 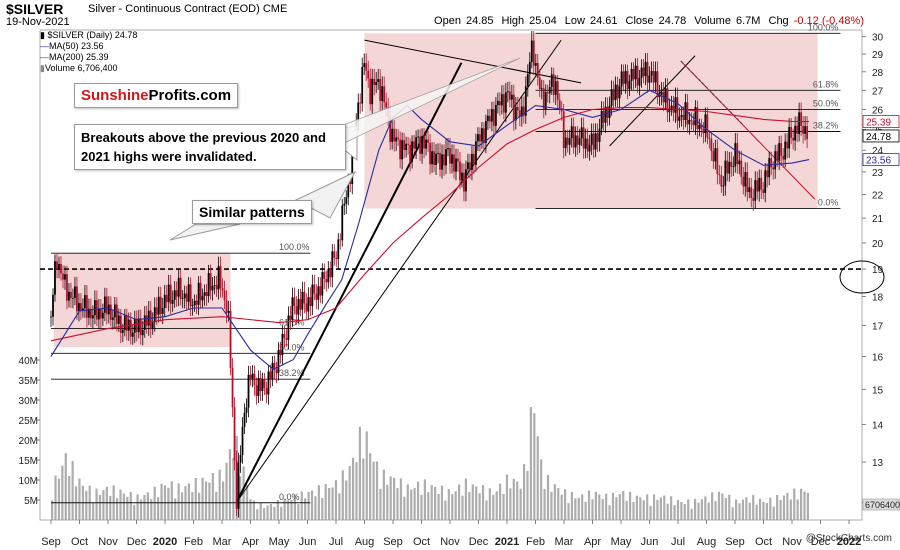 I want to click on low-value: 24.61, so click(x=603, y=21).